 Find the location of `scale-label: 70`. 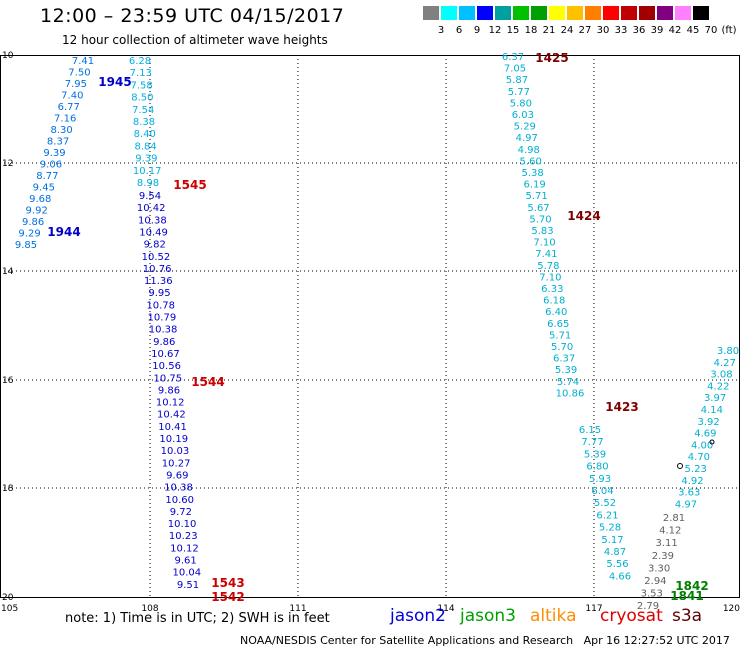

scale-label: 70 is located at coordinates (711, 30).